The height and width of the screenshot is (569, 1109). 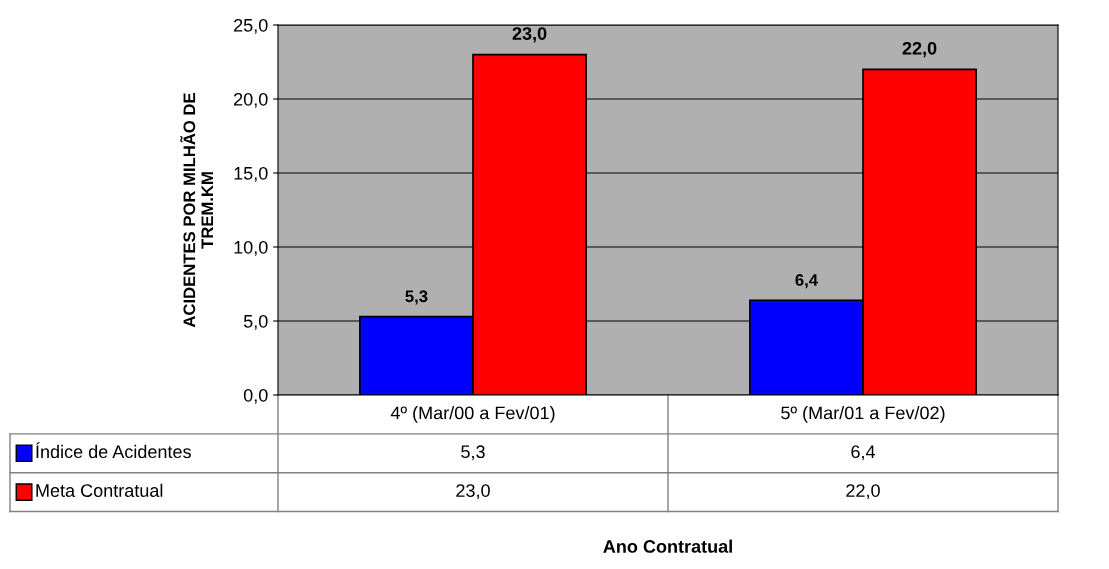 What do you see at coordinates (863, 453) in the screenshot?
I see `data-label: 6,4` at bounding box center [863, 453].